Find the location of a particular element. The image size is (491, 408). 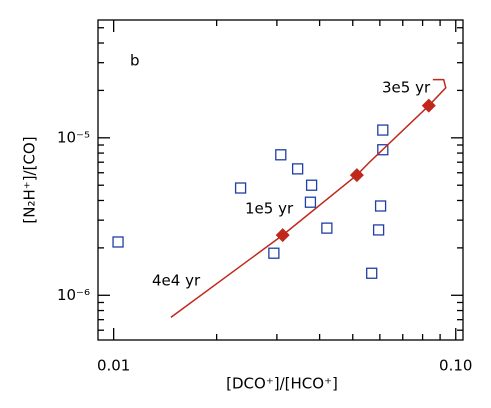

annotation: 4e4 yr is located at coordinates (176, 281).